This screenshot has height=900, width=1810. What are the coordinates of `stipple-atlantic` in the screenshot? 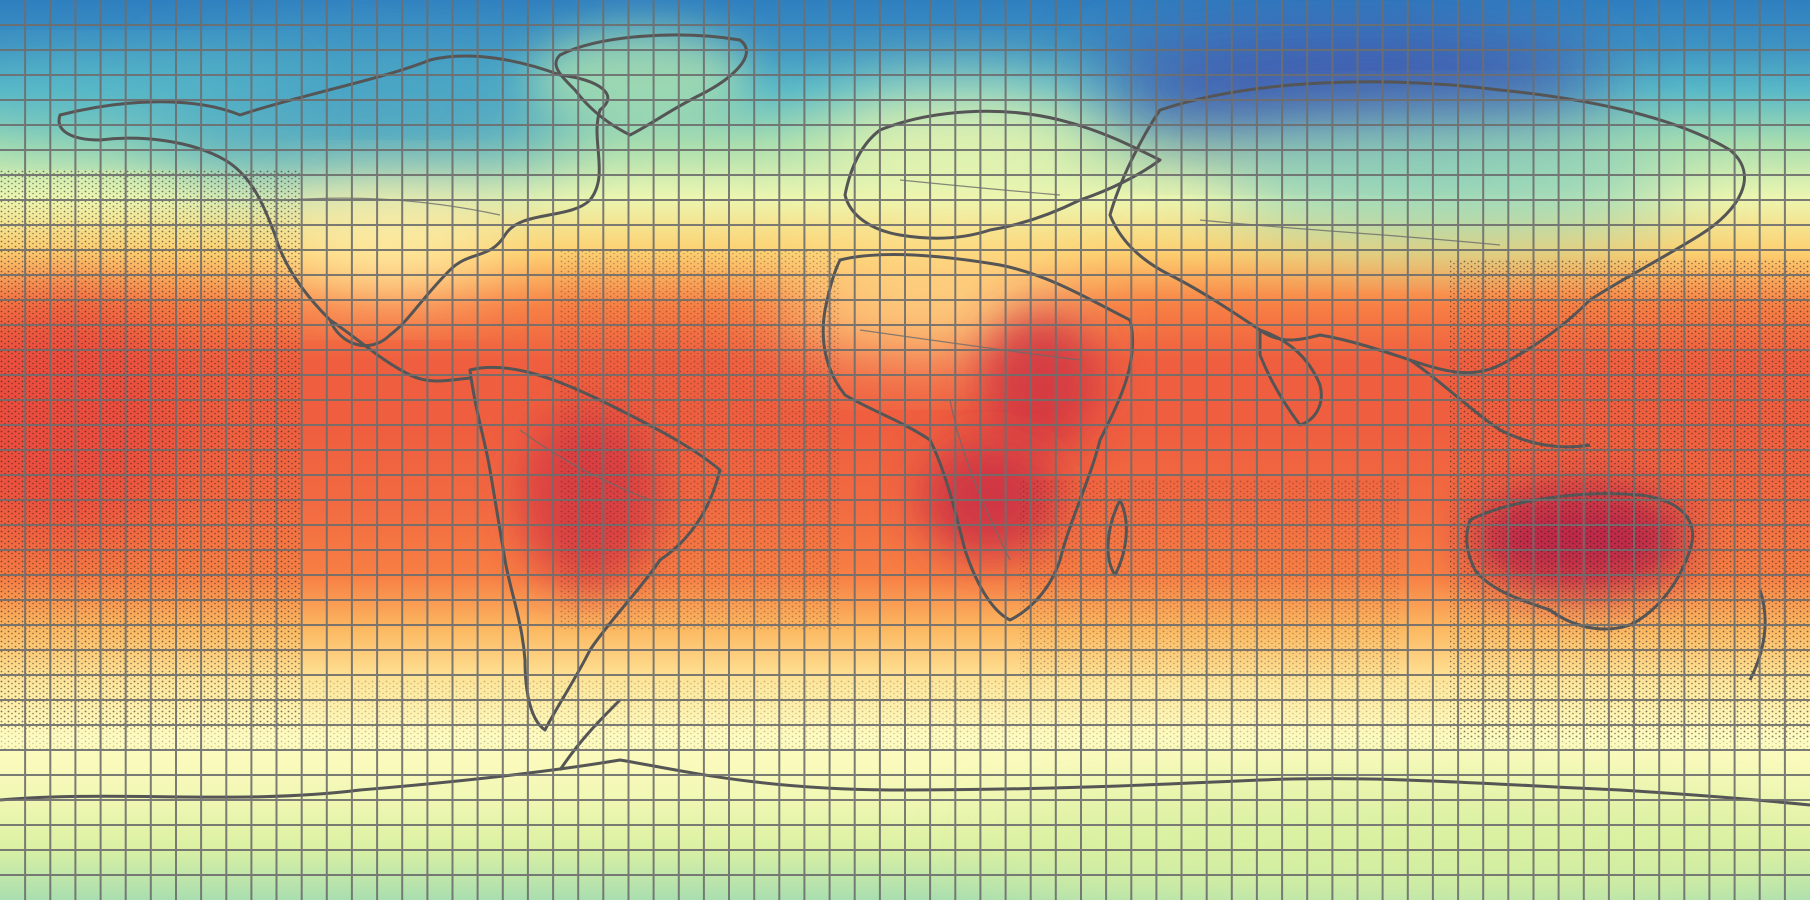 It's located at (700, 440).